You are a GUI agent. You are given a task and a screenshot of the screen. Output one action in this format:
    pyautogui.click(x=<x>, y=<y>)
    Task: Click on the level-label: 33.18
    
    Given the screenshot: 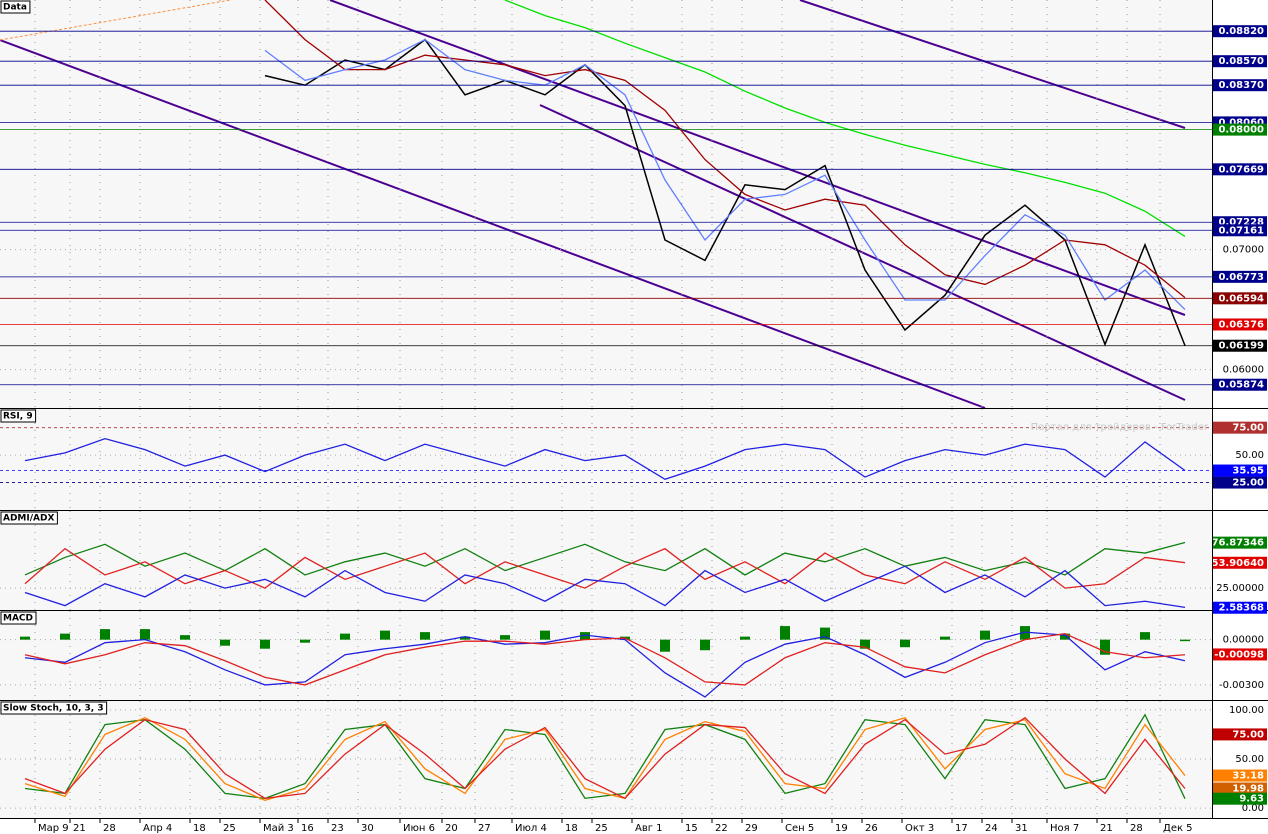 What is the action you would take?
    pyautogui.click(x=1248, y=776)
    